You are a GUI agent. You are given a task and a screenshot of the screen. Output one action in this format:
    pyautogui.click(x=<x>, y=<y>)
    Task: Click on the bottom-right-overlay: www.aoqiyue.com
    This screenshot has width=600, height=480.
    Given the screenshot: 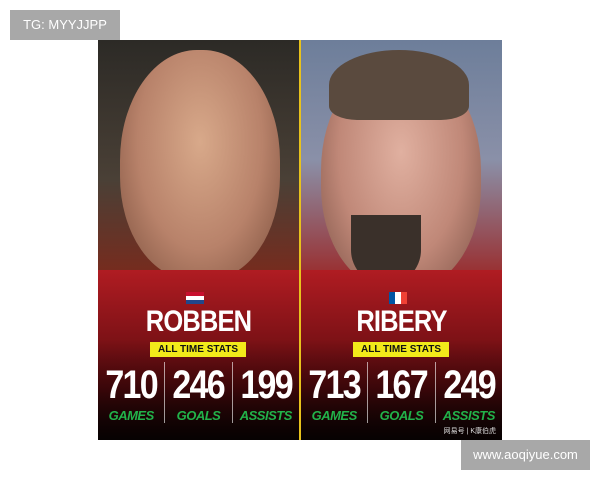 What is the action you would take?
    pyautogui.click(x=525, y=455)
    